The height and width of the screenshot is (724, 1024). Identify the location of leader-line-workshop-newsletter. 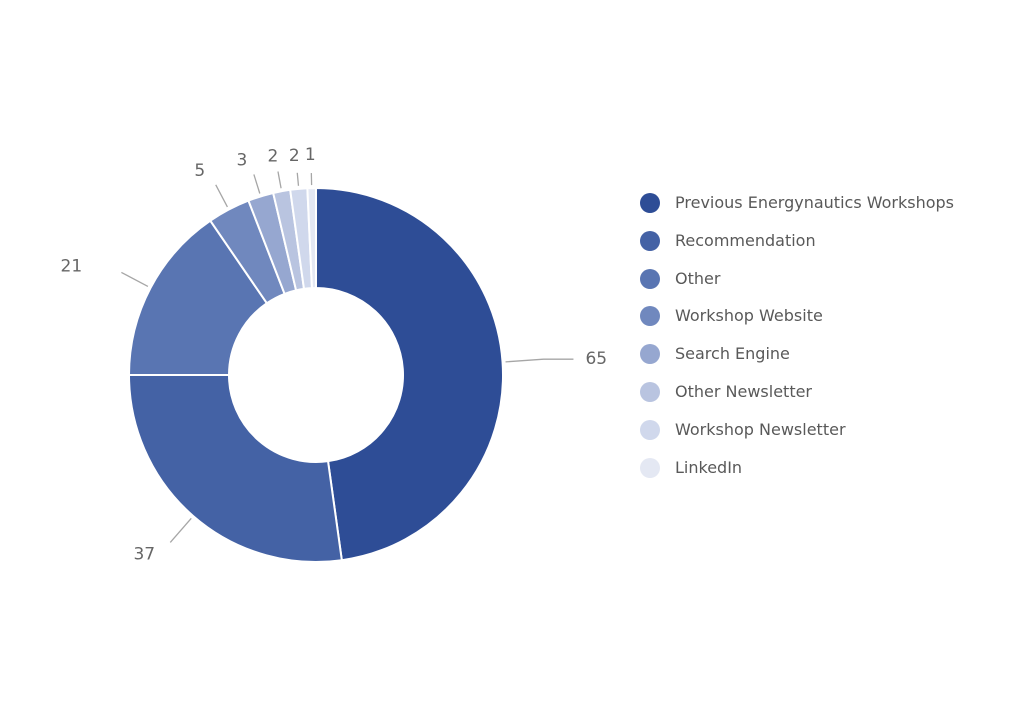
(298, 179).